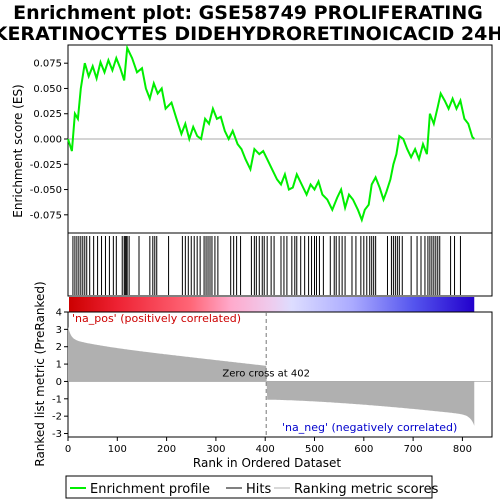 The image size is (500, 500). Describe the element at coordinates (265, 449) in the screenshot. I see `x-tick-label: 400` at that location.